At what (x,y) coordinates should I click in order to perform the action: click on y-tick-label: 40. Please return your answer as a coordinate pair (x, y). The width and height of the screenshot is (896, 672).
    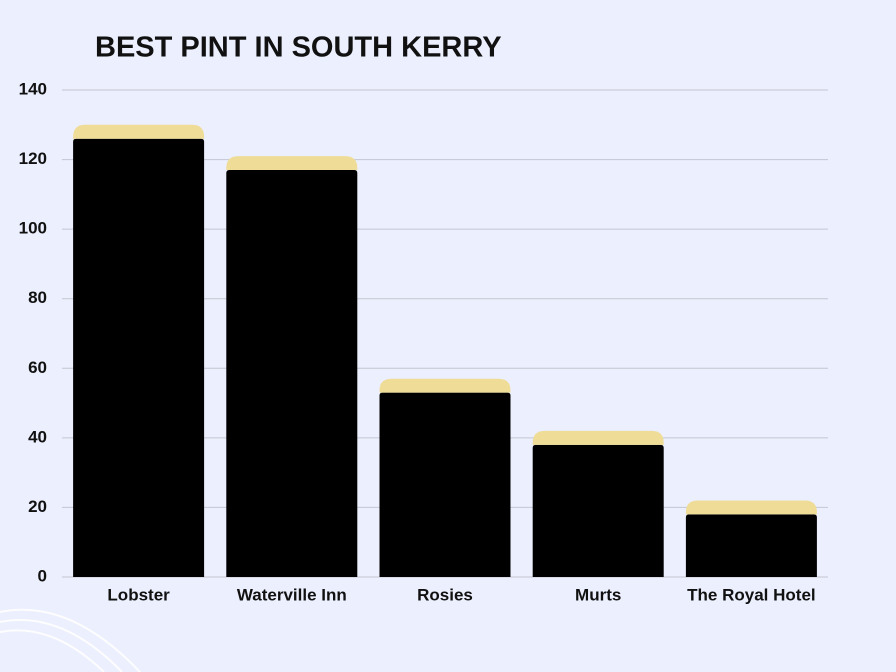
    Looking at the image, I should click on (37, 436).